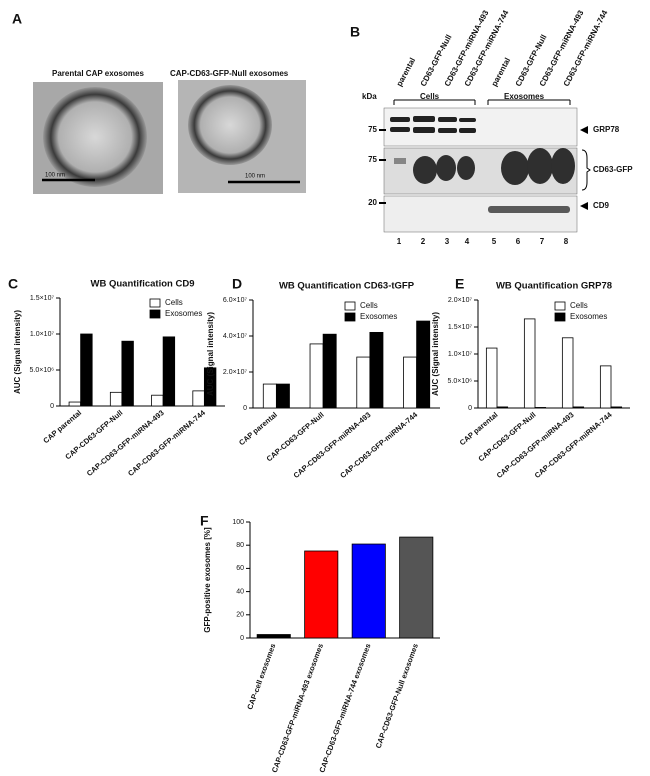 The width and height of the screenshot is (650, 776). I want to click on y-tick-label: 1.5×10⁷, so click(42, 298).